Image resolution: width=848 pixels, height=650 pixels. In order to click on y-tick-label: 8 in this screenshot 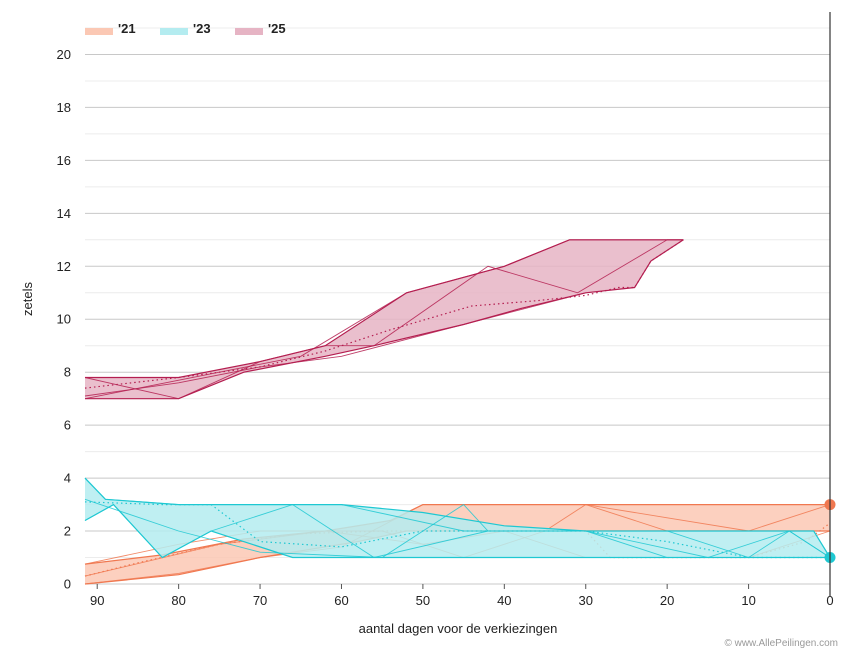, I will do `click(67, 372)`.